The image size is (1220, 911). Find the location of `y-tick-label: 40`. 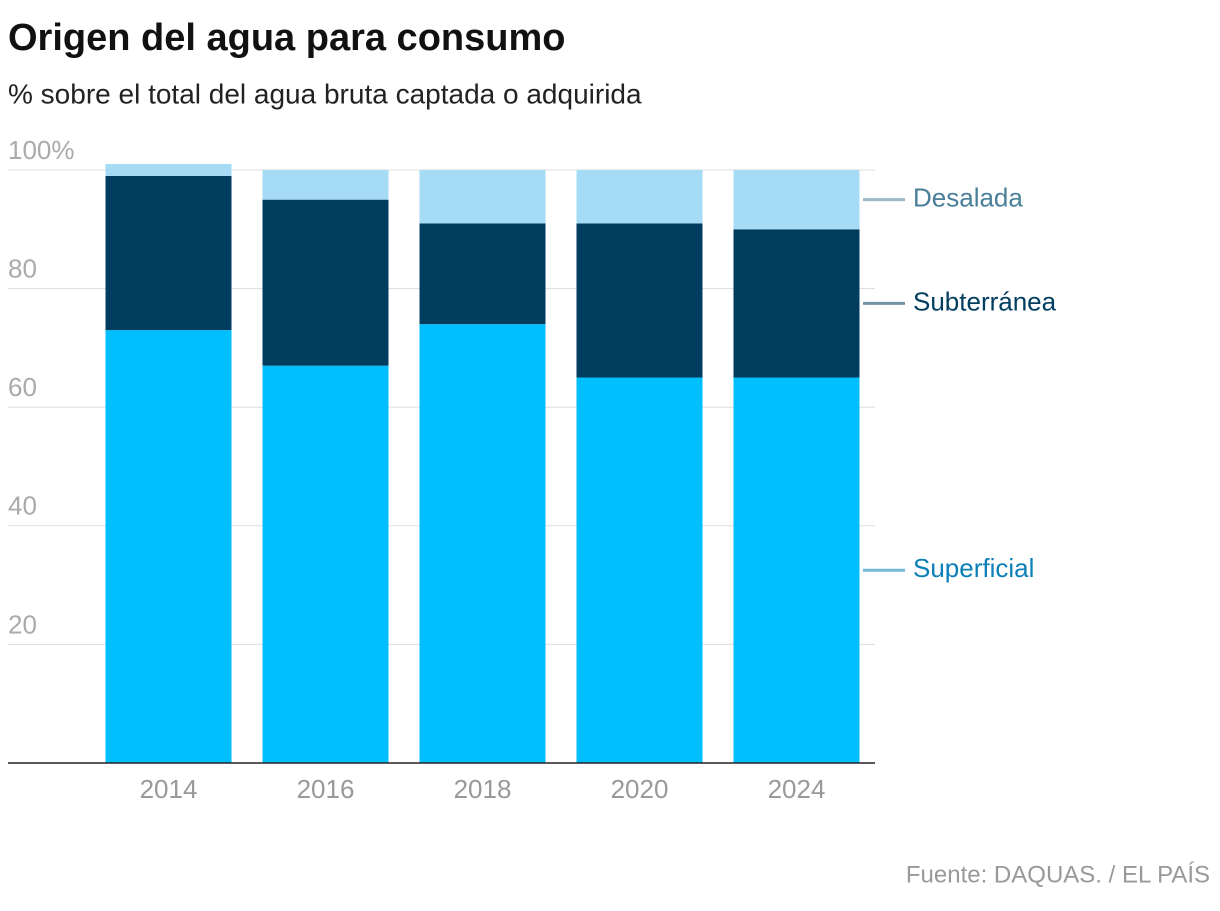

y-tick-label: 40 is located at coordinates (22, 506).